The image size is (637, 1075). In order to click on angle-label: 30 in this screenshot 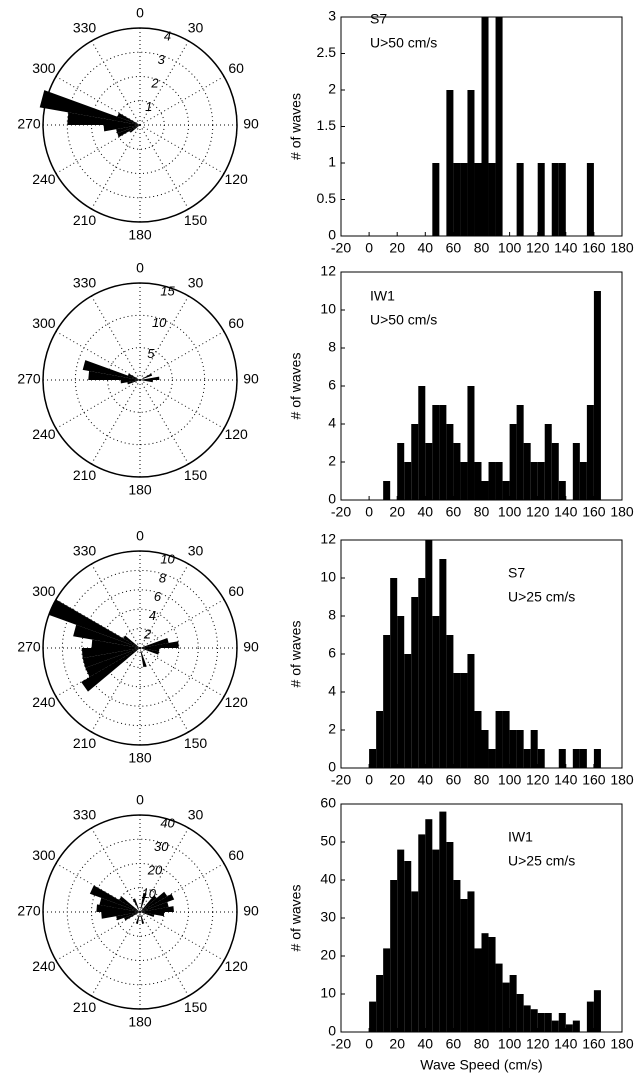, I will do `click(196, 551)`.